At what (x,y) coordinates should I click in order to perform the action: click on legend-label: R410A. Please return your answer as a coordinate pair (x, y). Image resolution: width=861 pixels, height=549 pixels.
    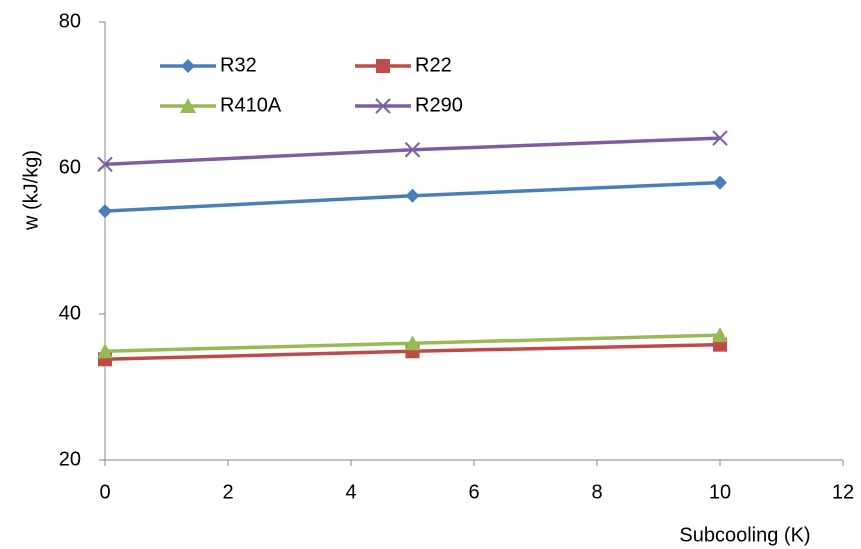
    Looking at the image, I should click on (251, 105).